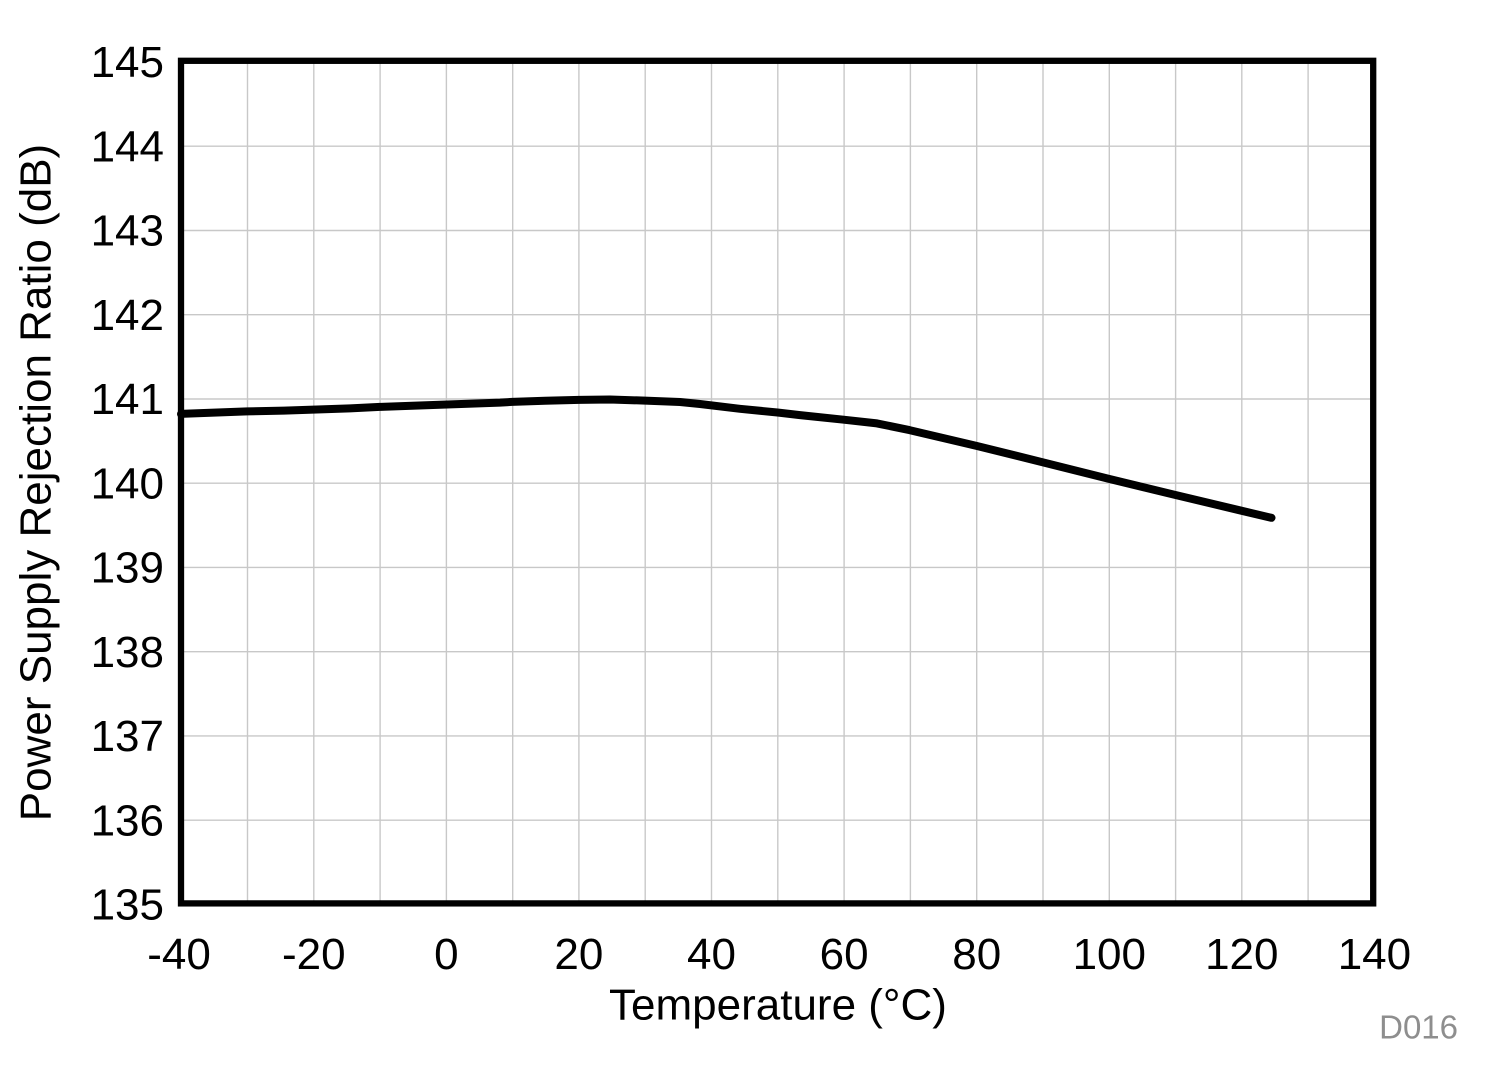 The image size is (1488, 1090). I want to click on svg-text: -20, so click(314, 954).